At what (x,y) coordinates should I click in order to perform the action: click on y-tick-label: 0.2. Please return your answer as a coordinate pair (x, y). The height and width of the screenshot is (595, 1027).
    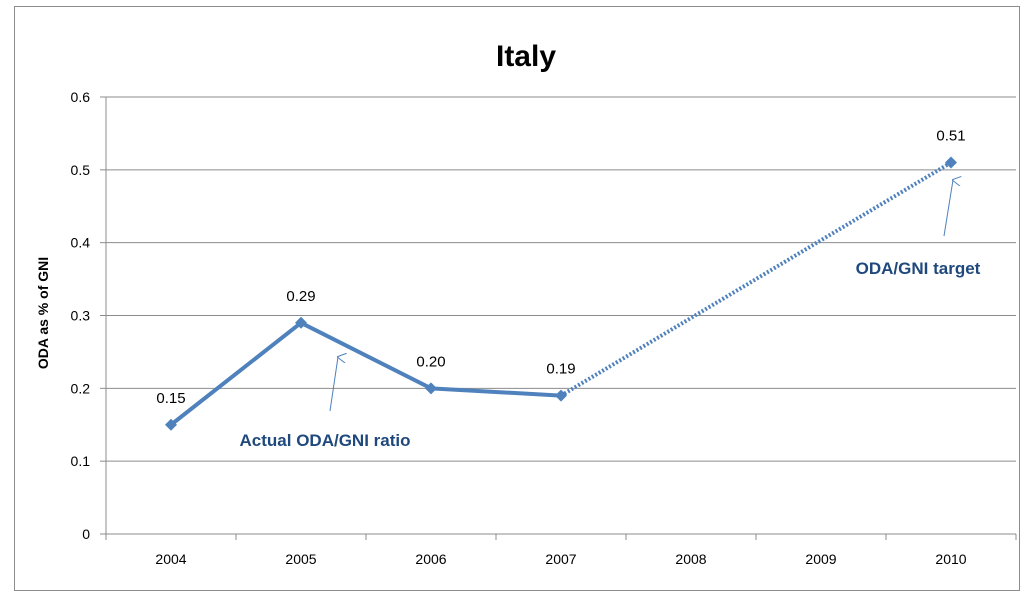
    Looking at the image, I should click on (81, 388).